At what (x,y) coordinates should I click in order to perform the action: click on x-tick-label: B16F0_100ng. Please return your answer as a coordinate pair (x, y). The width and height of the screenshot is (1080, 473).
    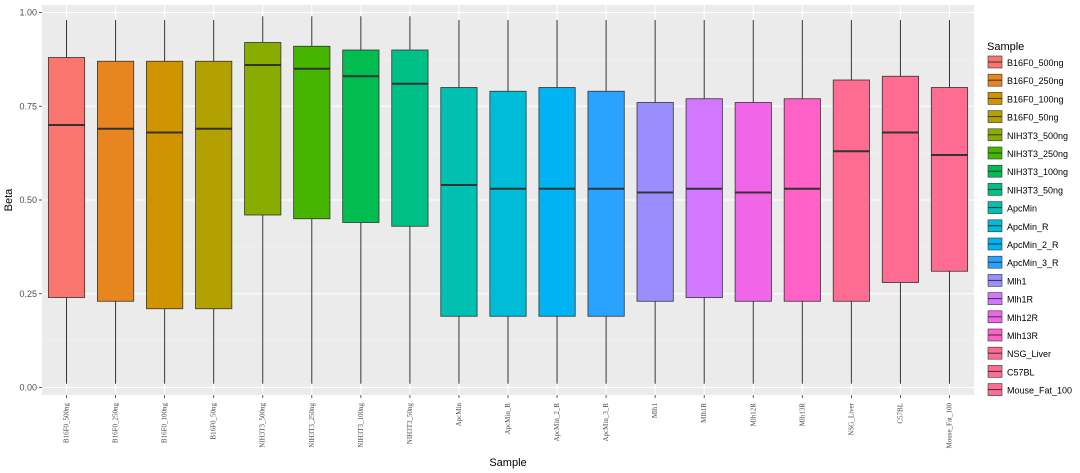
    Looking at the image, I should click on (165, 423).